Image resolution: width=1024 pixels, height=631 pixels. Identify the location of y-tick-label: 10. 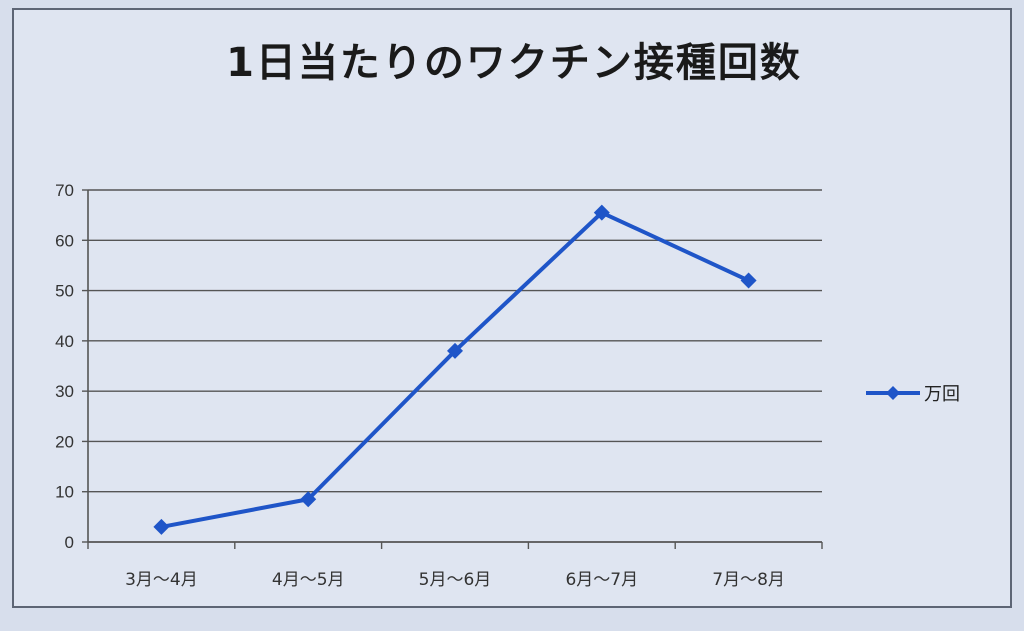
(64, 492).